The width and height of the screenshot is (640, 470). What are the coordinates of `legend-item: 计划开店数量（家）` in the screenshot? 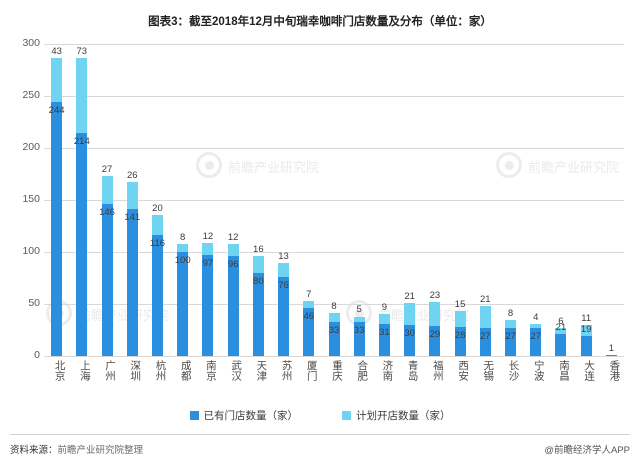 It's located at (396, 415).